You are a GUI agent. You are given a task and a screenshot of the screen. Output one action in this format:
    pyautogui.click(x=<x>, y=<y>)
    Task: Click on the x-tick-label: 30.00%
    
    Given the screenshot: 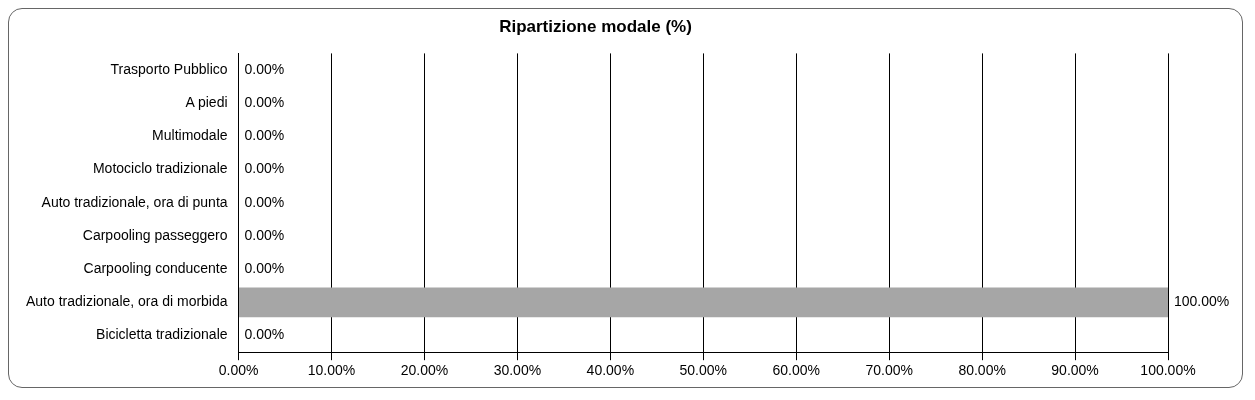 What is the action you would take?
    pyautogui.click(x=517, y=370)
    